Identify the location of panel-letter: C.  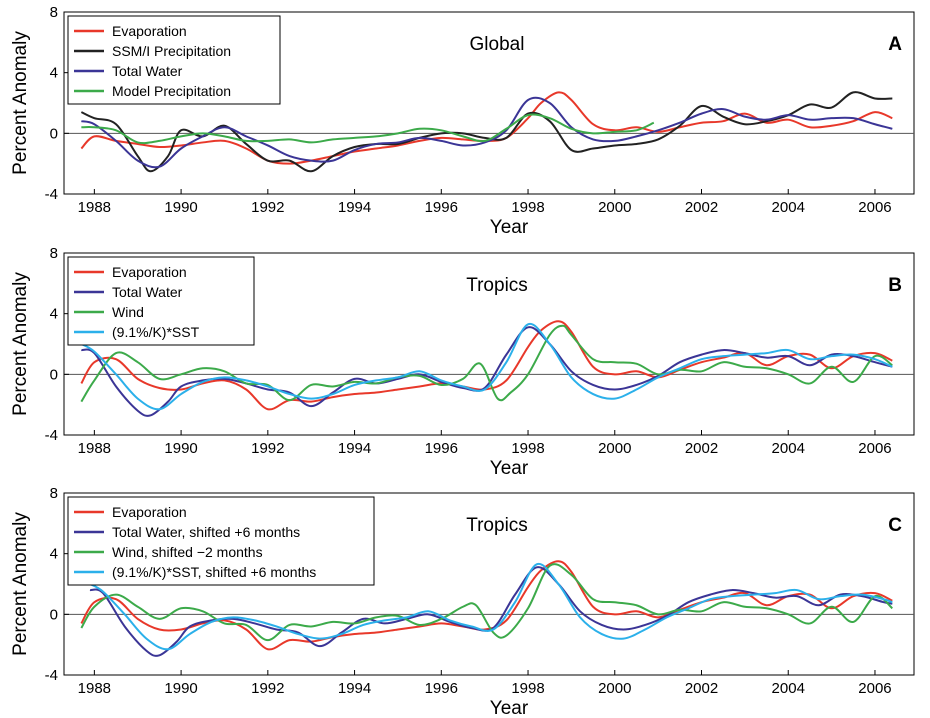
(895, 525).